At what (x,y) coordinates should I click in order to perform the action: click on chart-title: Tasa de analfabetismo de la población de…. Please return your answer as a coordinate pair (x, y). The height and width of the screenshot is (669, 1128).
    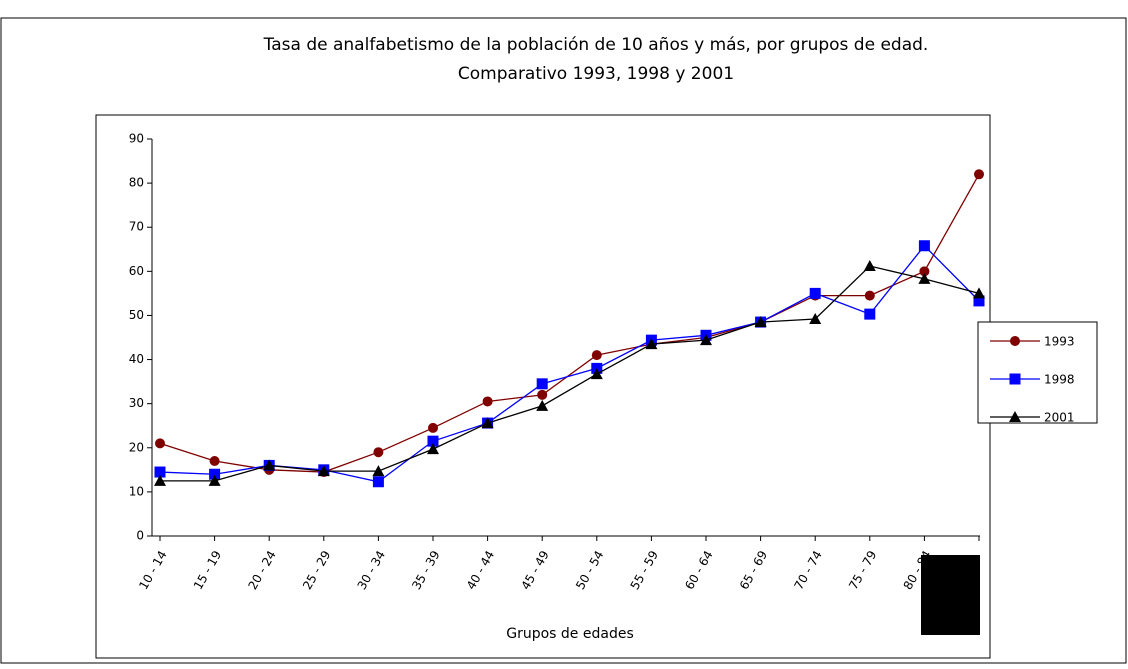
    Looking at the image, I should click on (596, 45).